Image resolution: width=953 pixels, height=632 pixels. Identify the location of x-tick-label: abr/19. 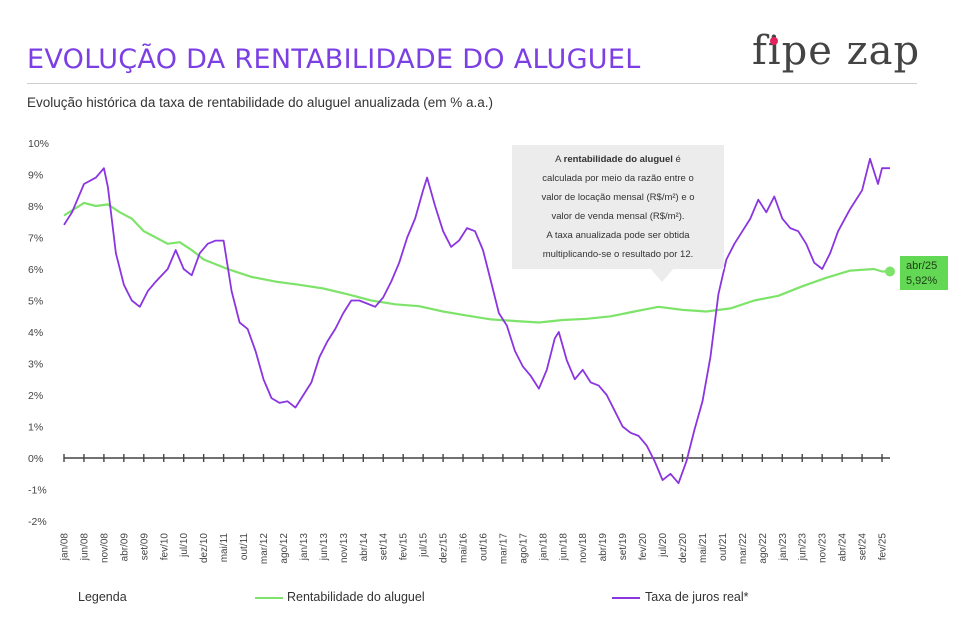
(603, 547).